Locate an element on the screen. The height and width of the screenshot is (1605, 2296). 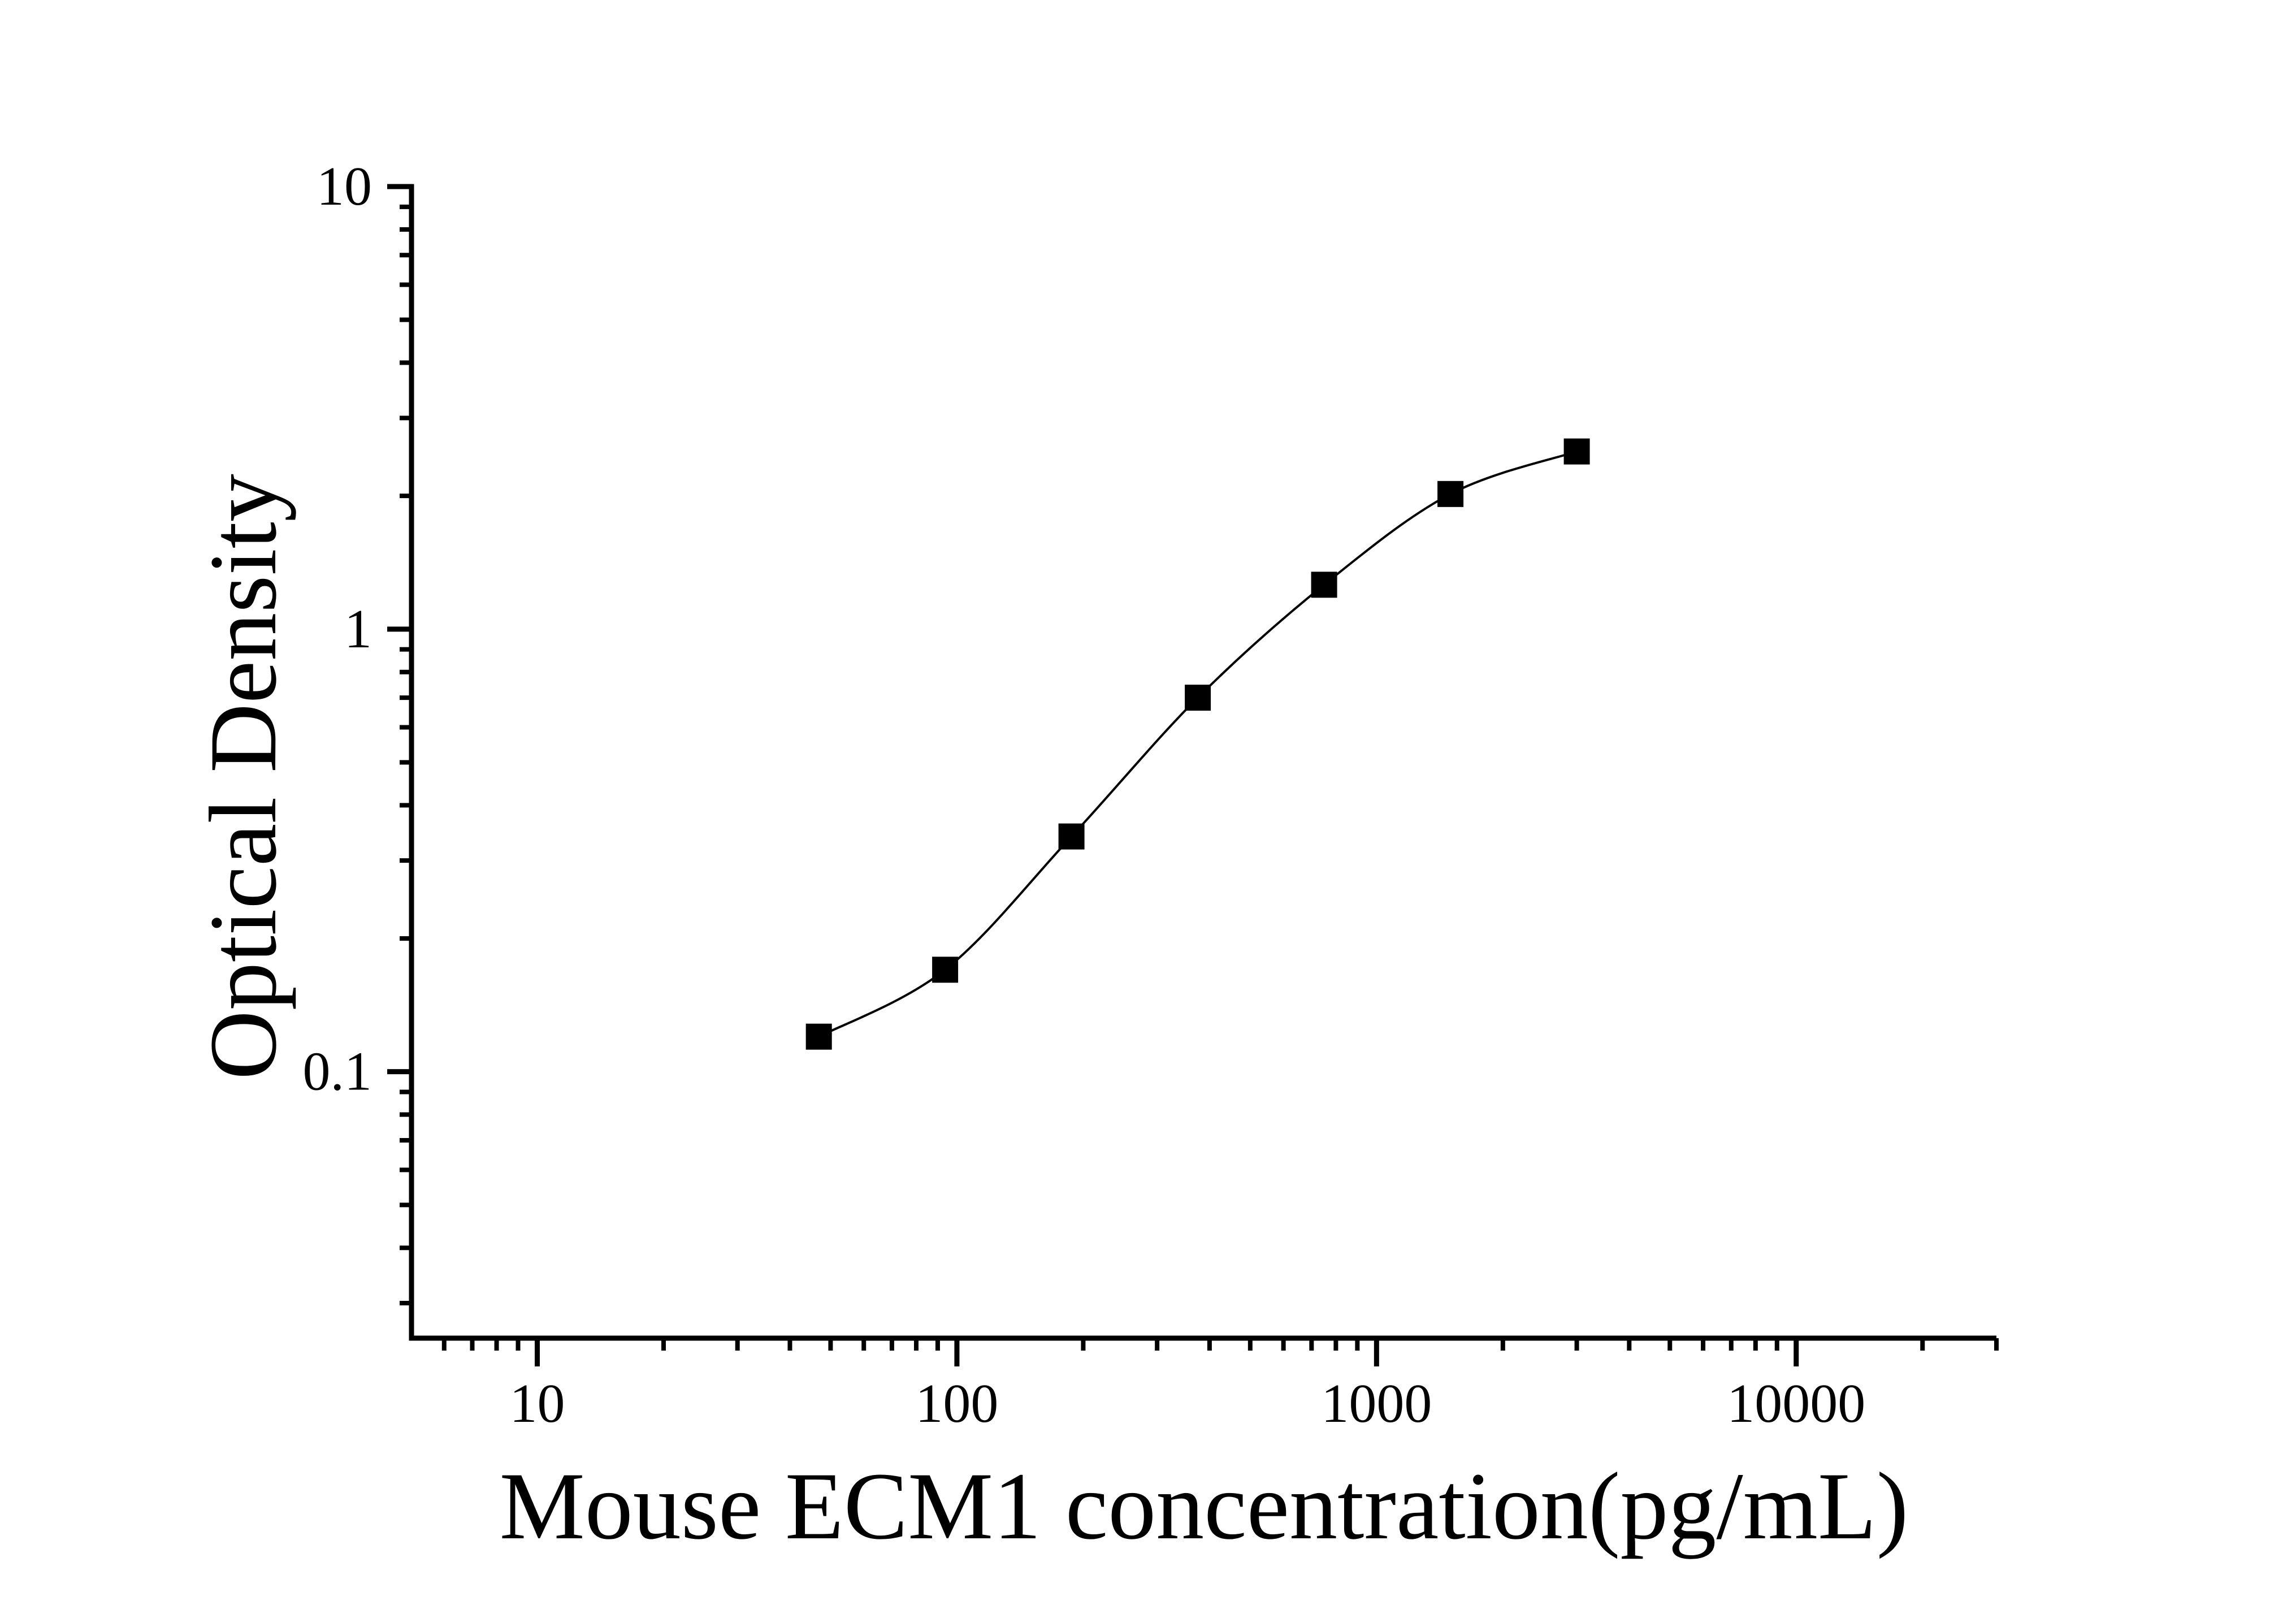
y-tick-label: 10 is located at coordinates (344, 186).